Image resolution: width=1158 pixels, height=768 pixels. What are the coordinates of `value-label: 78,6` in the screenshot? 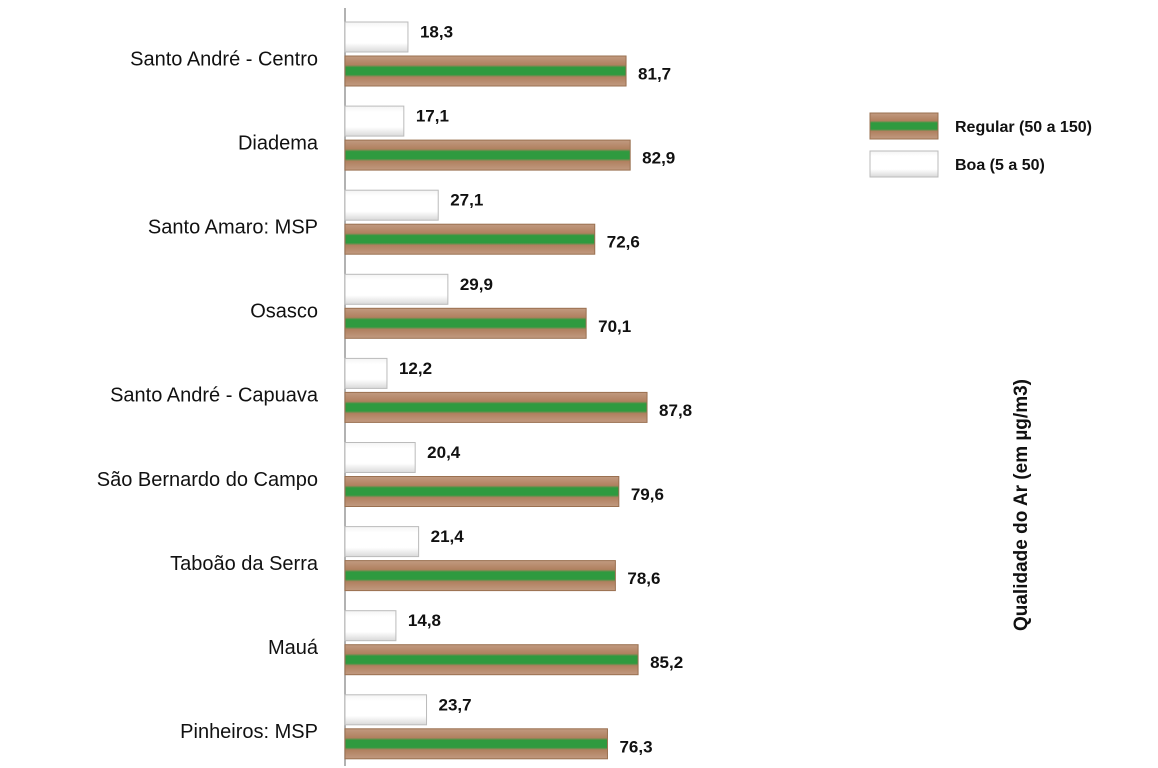 It's located at (643, 578).